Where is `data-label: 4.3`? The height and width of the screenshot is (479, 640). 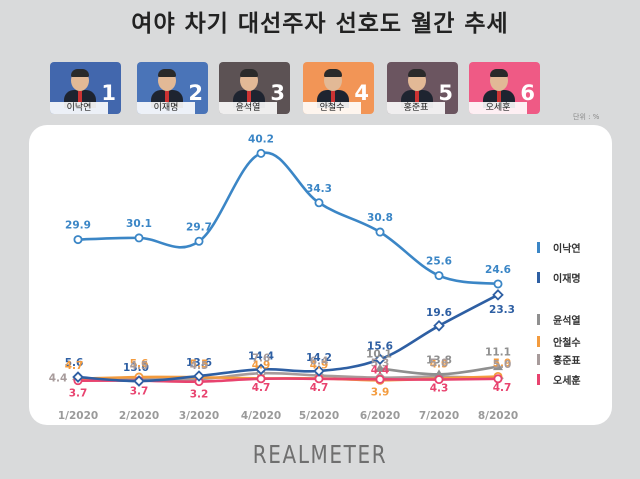 data-label: 4.3 is located at coordinates (439, 389).